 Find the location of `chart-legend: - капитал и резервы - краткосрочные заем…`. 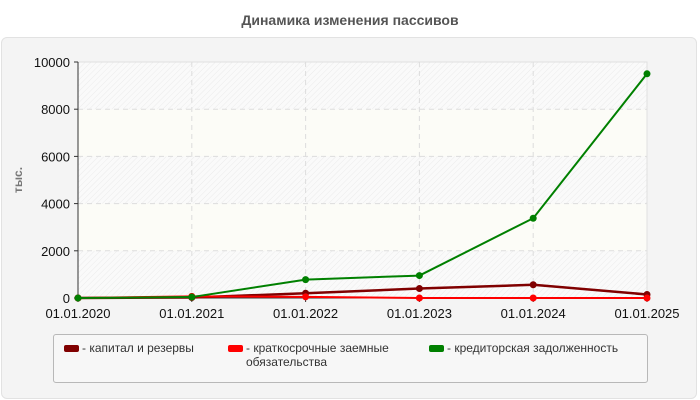

chart-legend: - капитал и резервы - краткосрочные заем… is located at coordinates (350, 358).